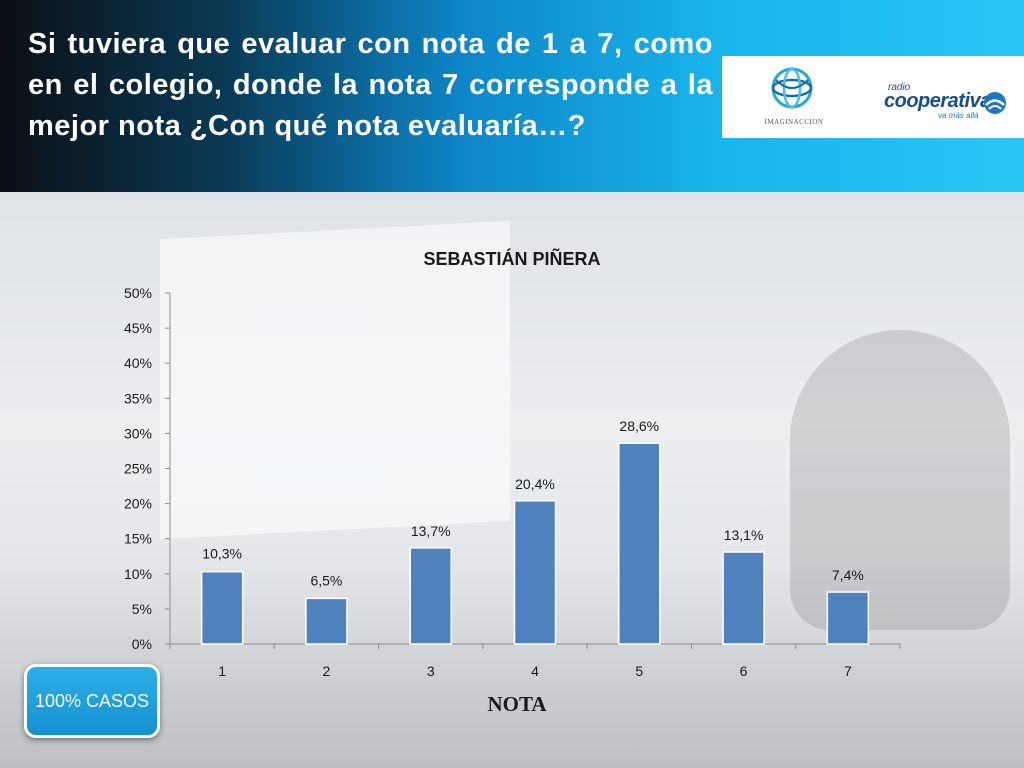 This screenshot has width=1024, height=768. I want to click on y-tick-label: 40%, so click(138, 363).